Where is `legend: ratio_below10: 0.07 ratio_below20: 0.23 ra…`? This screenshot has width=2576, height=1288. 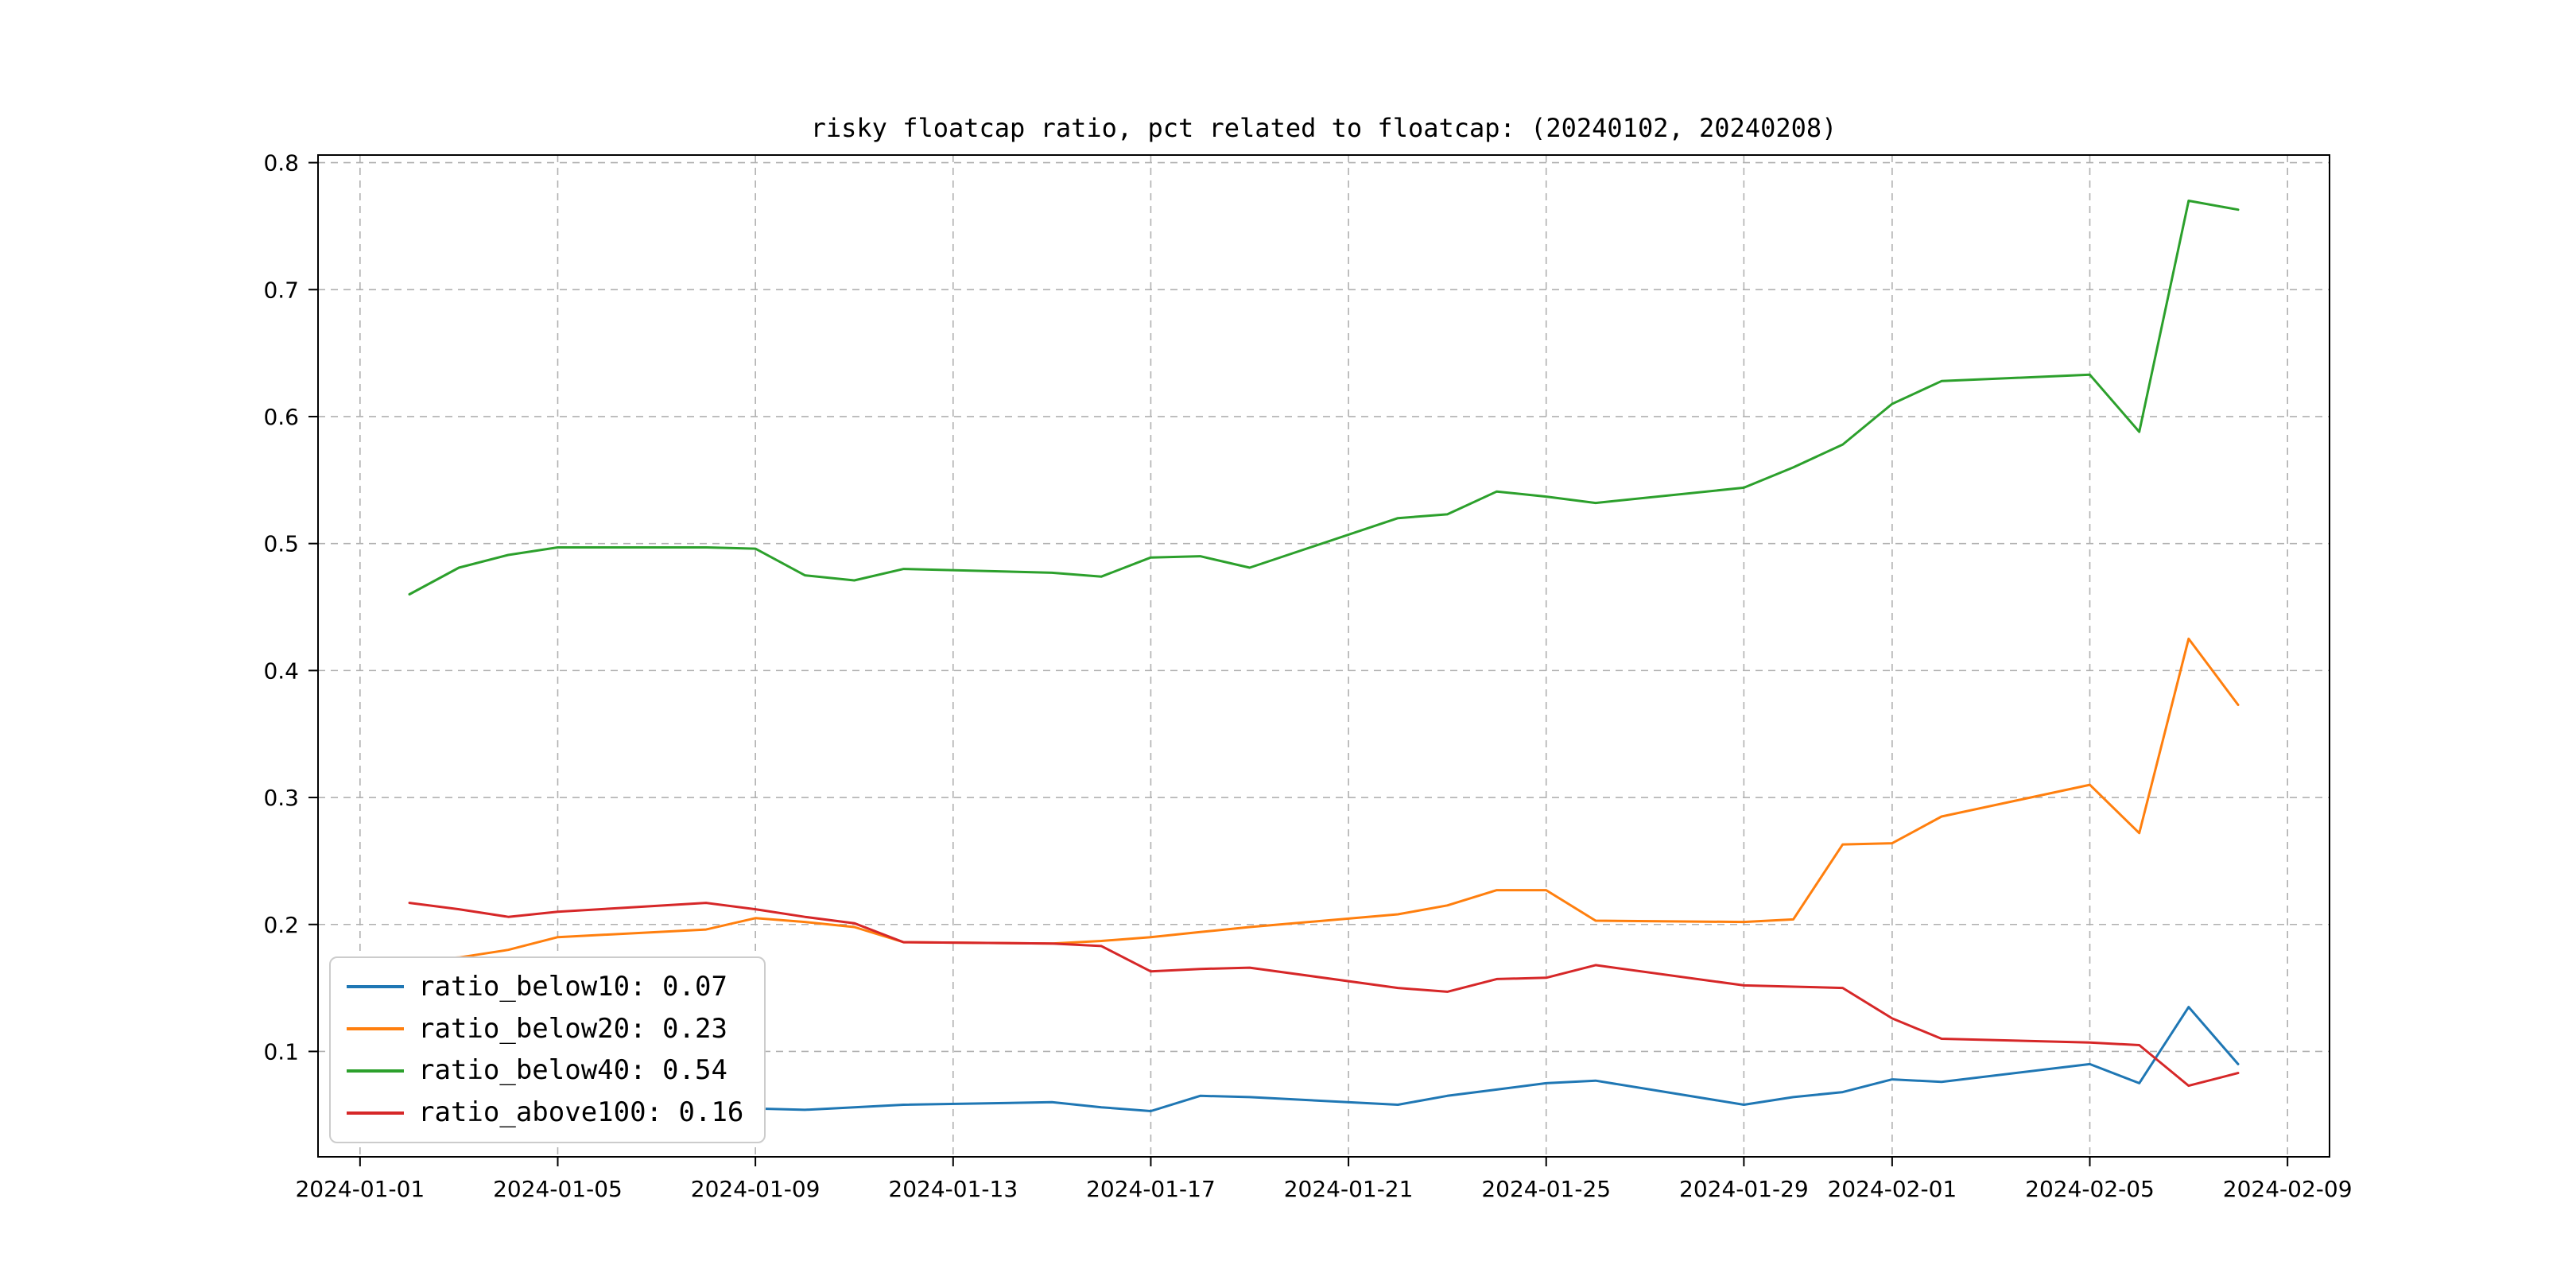
legend: ratio_below10: 0.07 ratio_below20: 0.23 ra… is located at coordinates (547, 1049).